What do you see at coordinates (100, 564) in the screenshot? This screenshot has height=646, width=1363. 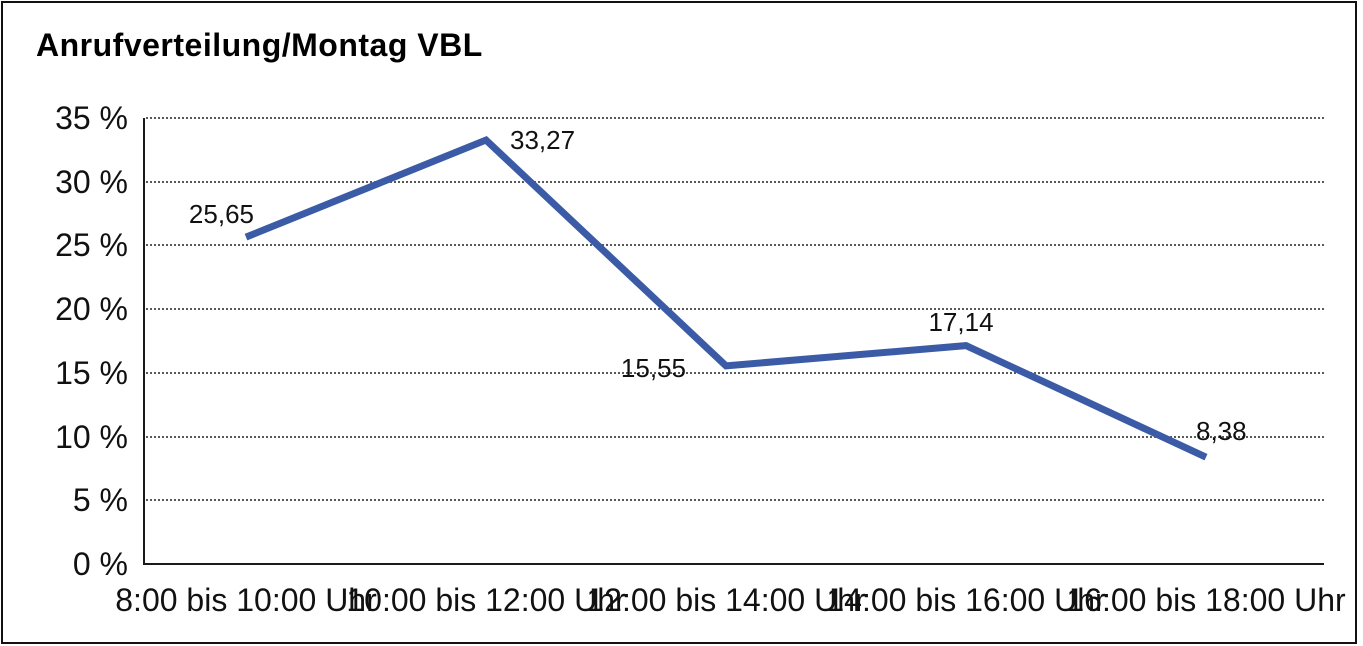 I see `y-axis-tick-label: 0 %` at bounding box center [100, 564].